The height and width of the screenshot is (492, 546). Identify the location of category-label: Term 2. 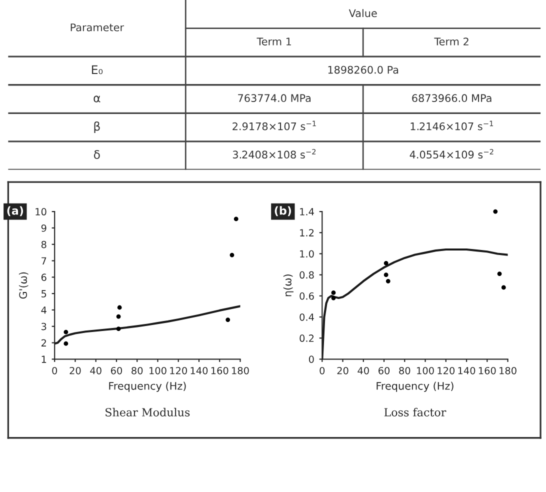
(451, 42).